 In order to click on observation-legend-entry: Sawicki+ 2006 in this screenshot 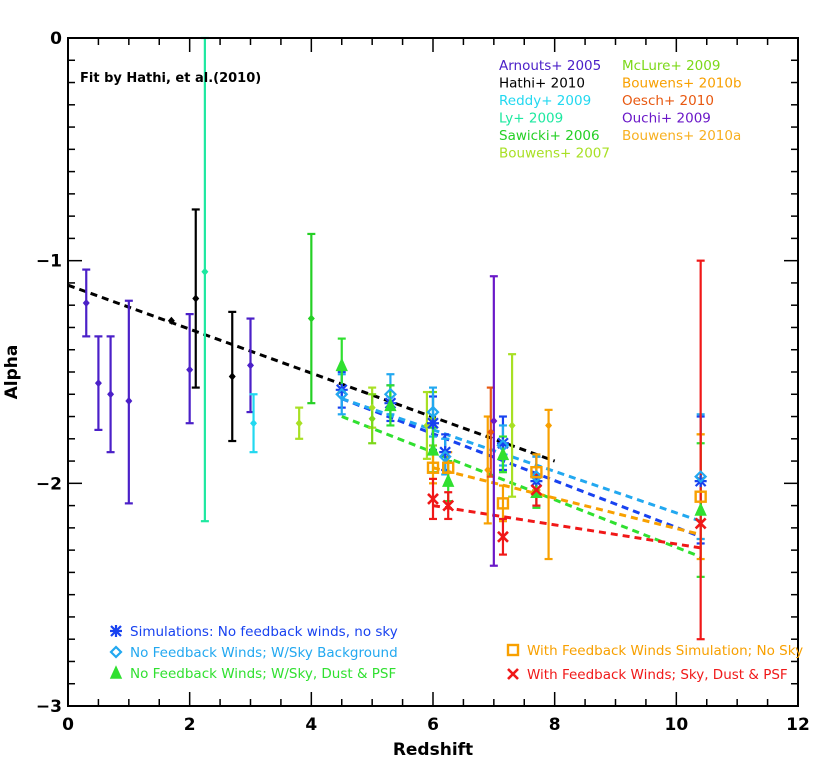, I will do `click(549, 136)`.